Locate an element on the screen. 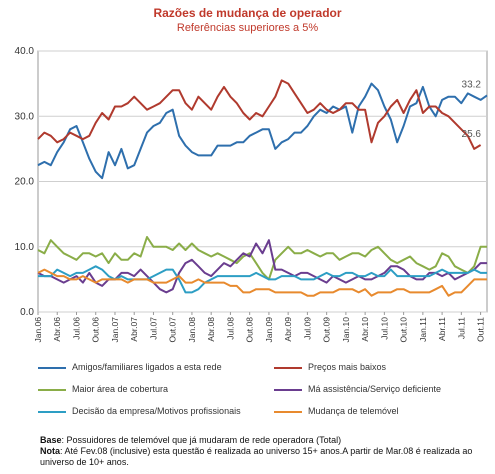  x-tick-label: Out.07 is located at coordinates (173, 330).